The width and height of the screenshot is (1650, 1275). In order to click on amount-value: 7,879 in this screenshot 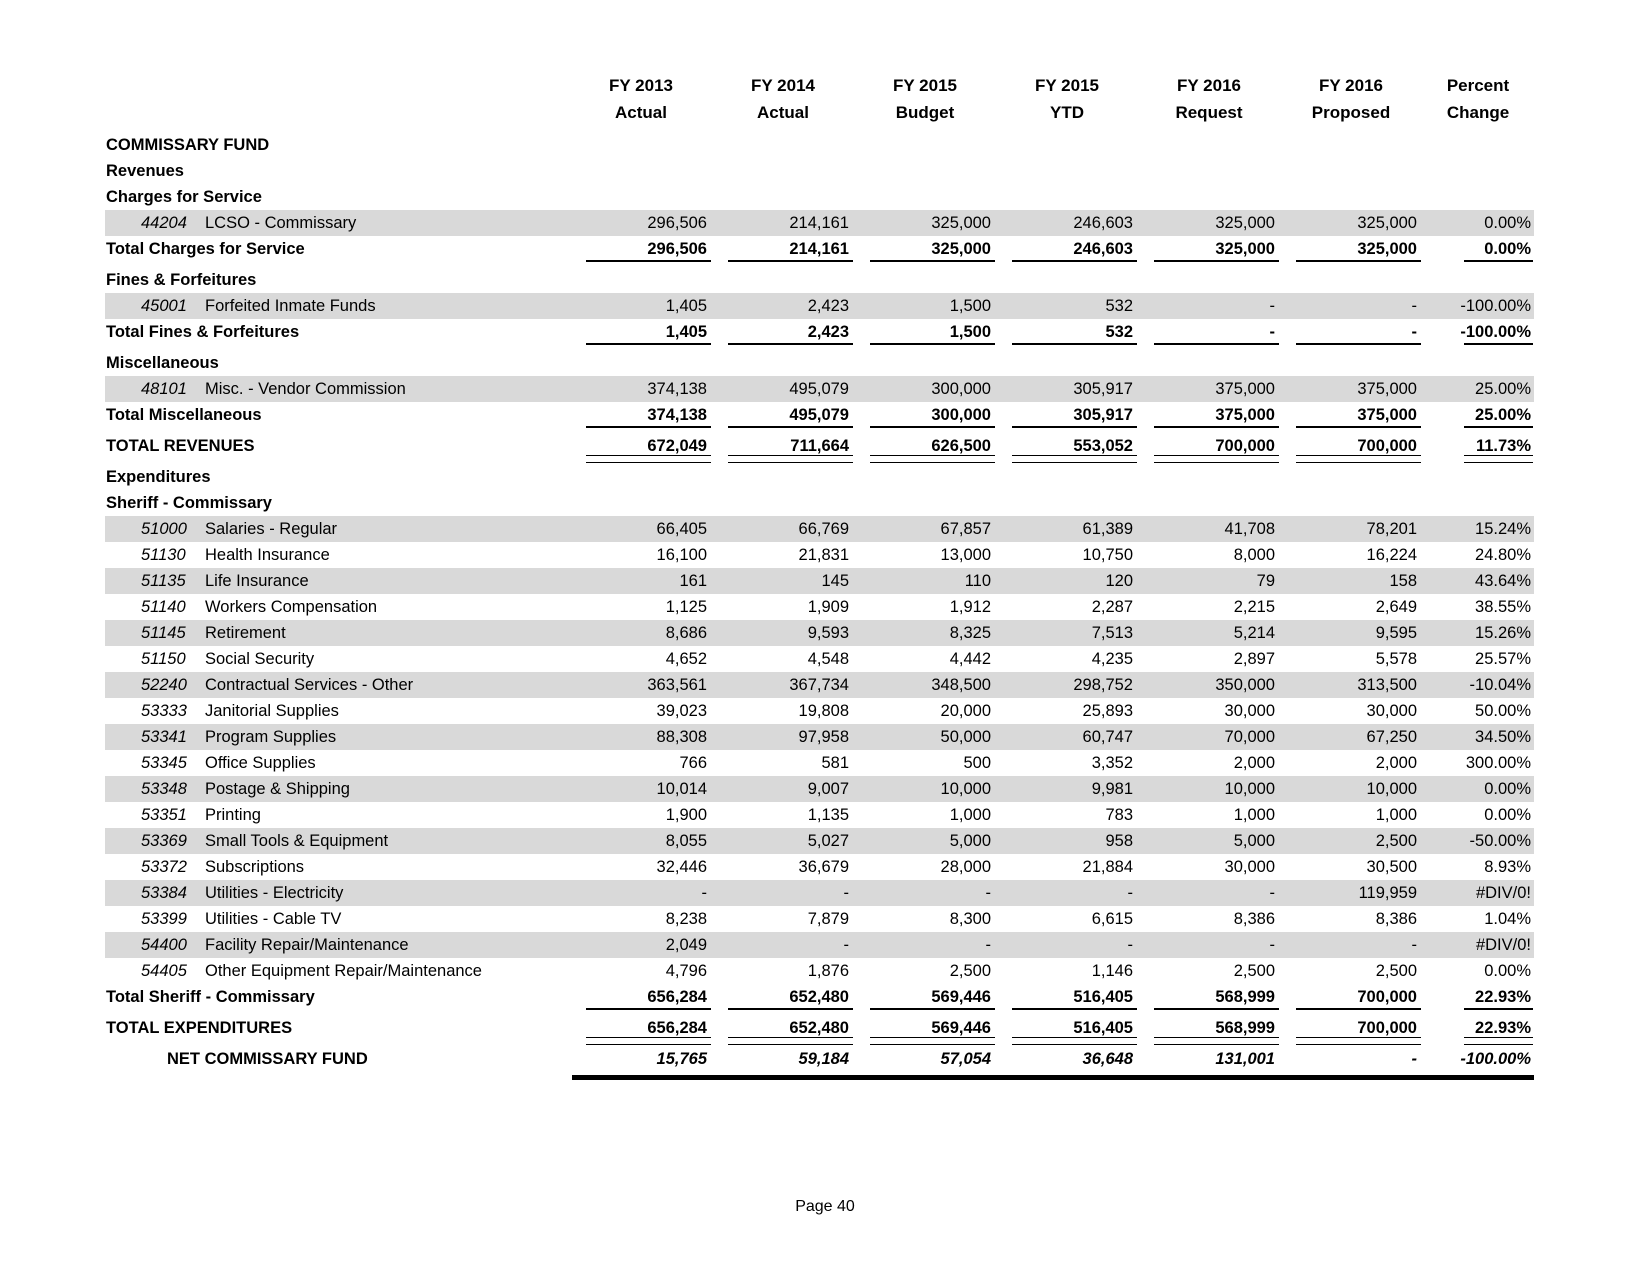, I will do `click(828, 919)`.